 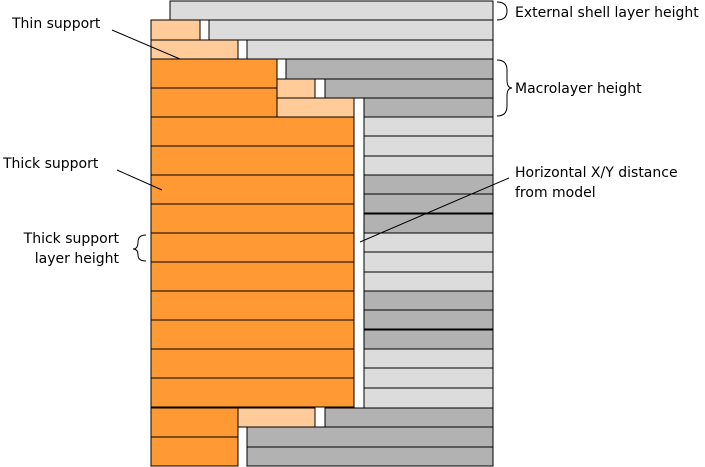 What do you see at coordinates (77, 259) in the screenshot?
I see `thick-support-layer-height-label-line2: layer height` at bounding box center [77, 259].